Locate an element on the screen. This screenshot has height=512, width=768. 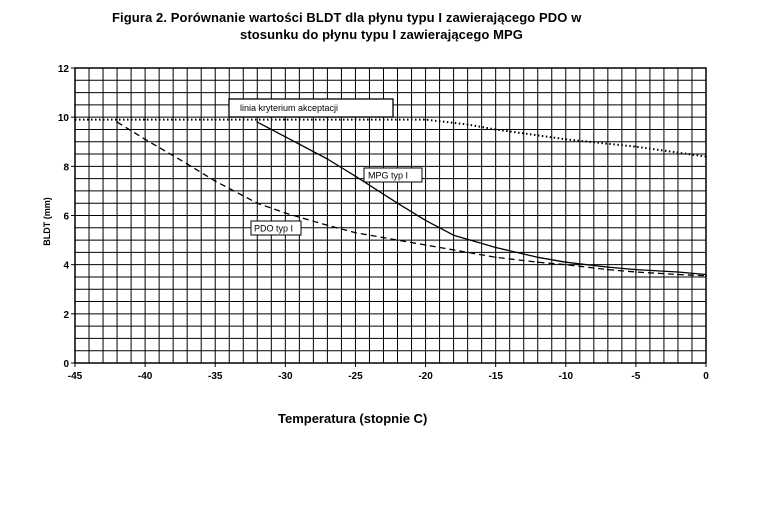
x-tick-label: 0 is located at coordinates (706, 376).